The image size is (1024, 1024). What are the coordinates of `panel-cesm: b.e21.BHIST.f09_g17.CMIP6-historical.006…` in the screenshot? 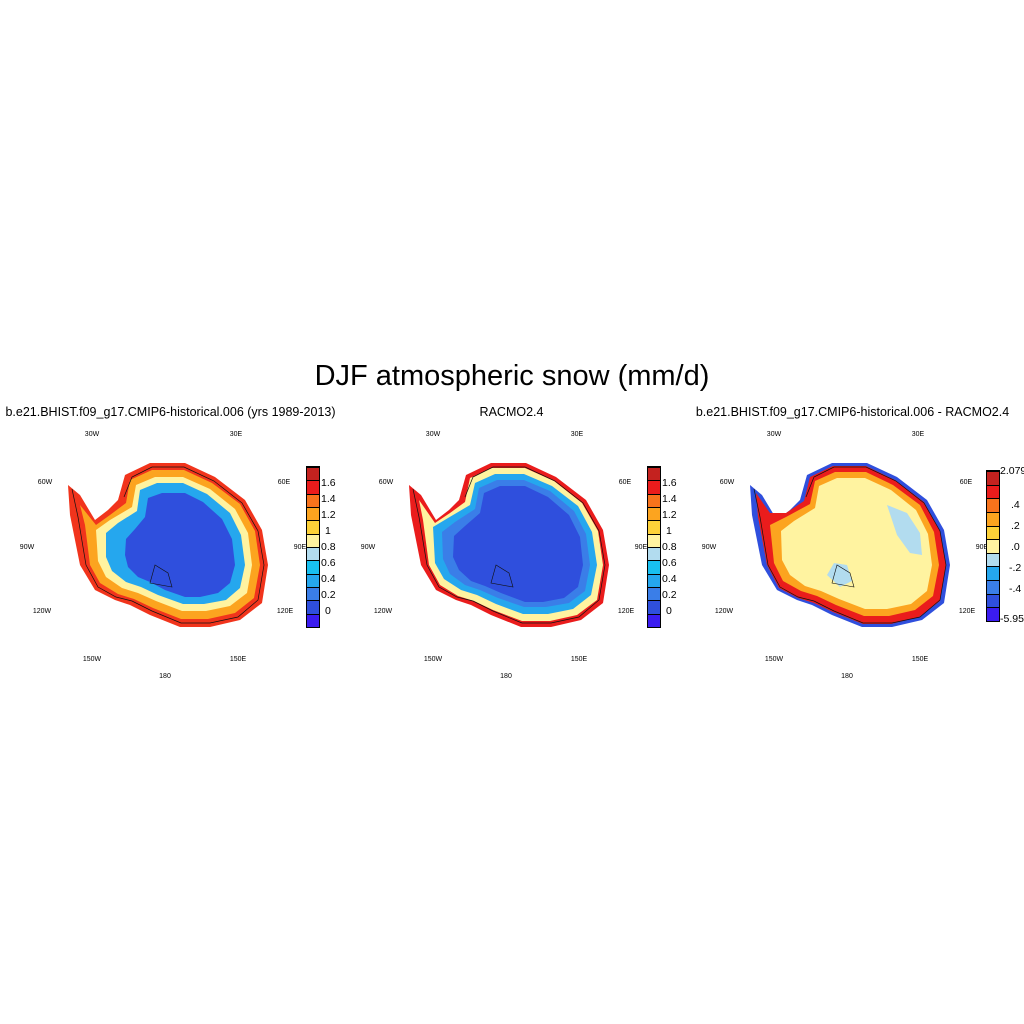 It's located at (170, 550).